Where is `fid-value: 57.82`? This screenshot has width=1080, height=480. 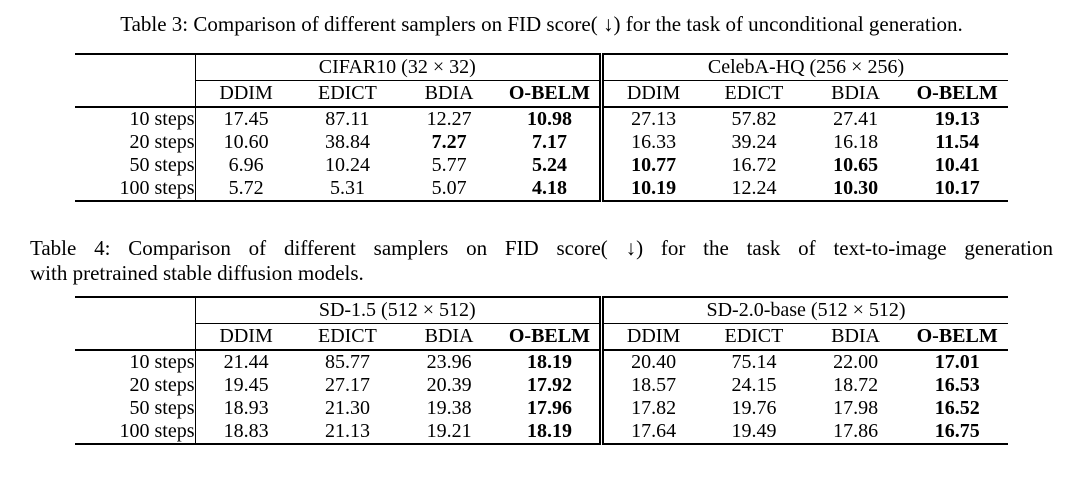
fid-value: 57.82 is located at coordinates (754, 119).